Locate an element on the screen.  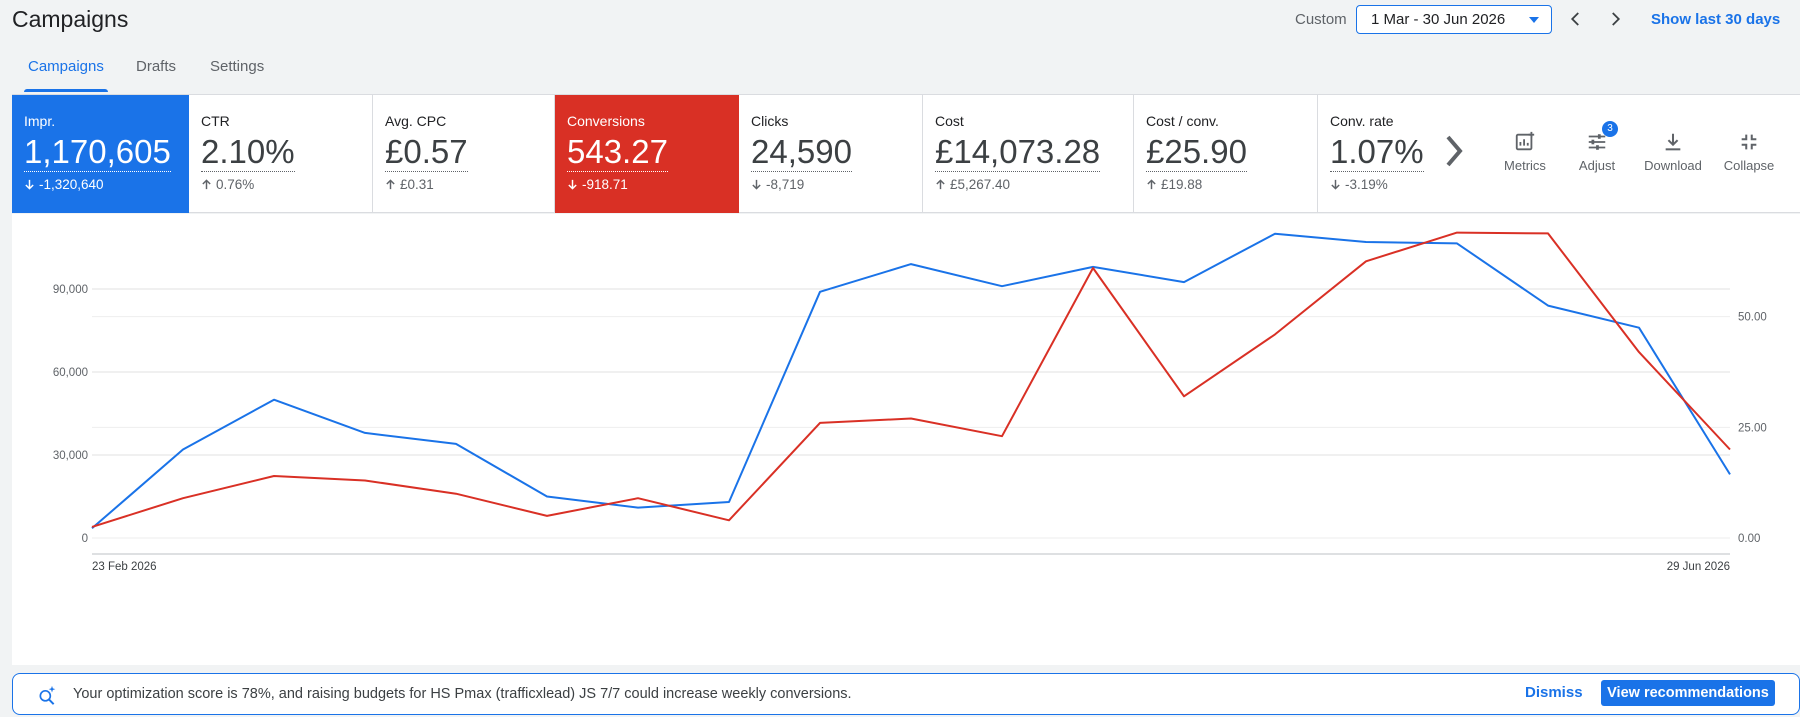
scorecard-delta: -1,320,640 is located at coordinates (100, 184).